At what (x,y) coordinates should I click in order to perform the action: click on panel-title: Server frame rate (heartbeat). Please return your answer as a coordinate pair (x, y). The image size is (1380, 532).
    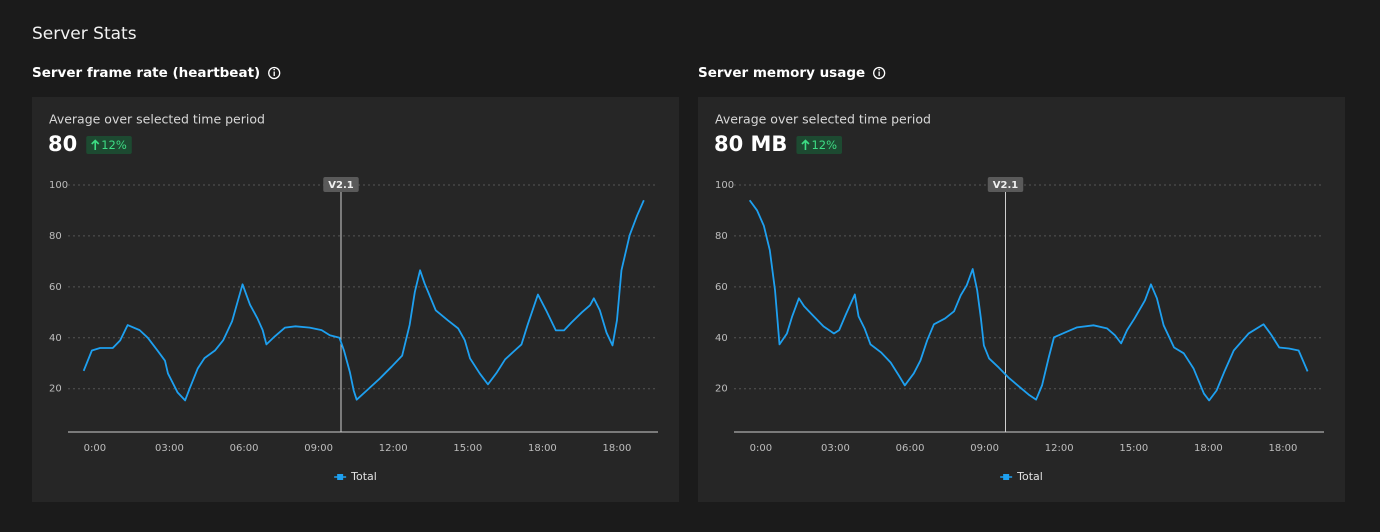
    Looking at the image, I should click on (146, 73).